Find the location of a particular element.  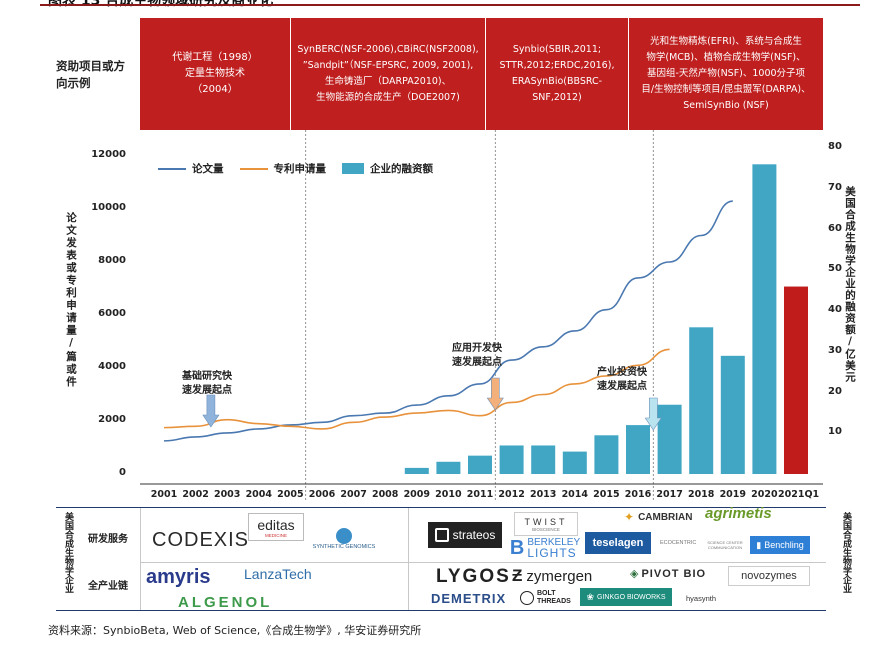

x-tick-label: 2018 is located at coordinates (701, 494).